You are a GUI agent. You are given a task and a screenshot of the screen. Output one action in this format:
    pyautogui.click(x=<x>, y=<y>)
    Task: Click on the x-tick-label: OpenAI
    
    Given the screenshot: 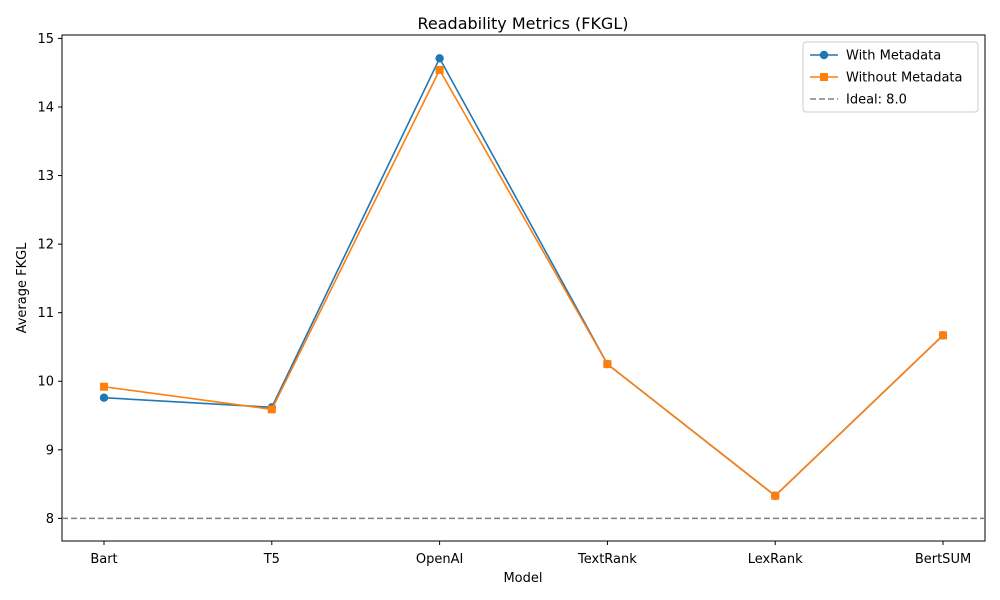 What is the action you would take?
    pyautogui.click(x=439, y=559)
    